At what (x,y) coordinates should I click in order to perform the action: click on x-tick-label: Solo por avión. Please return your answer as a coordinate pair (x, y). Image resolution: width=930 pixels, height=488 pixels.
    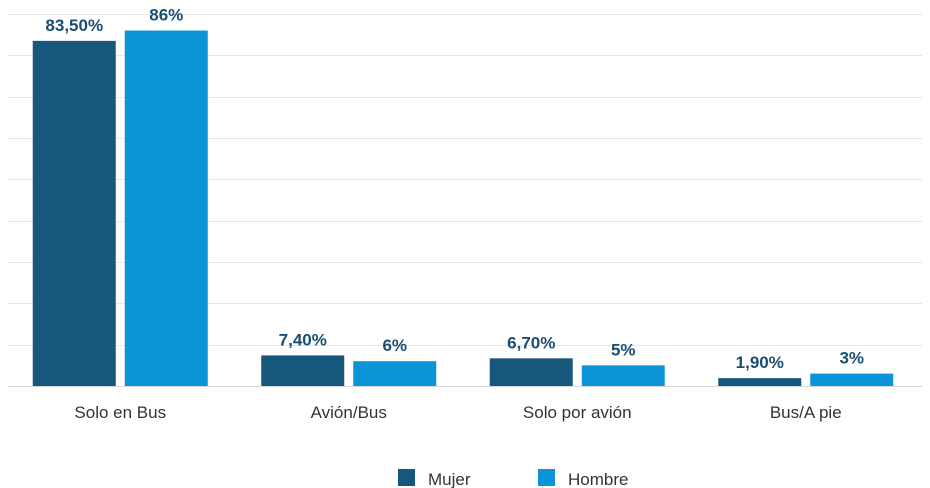
    Looking at the image, I should click on (577, 412).